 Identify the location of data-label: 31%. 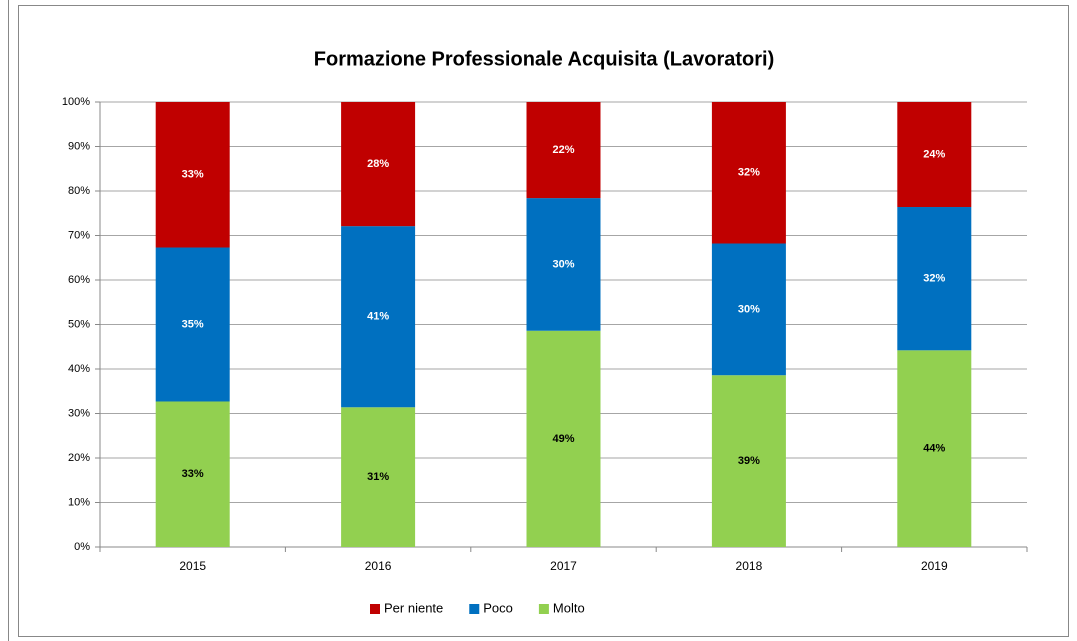
(378, 477).